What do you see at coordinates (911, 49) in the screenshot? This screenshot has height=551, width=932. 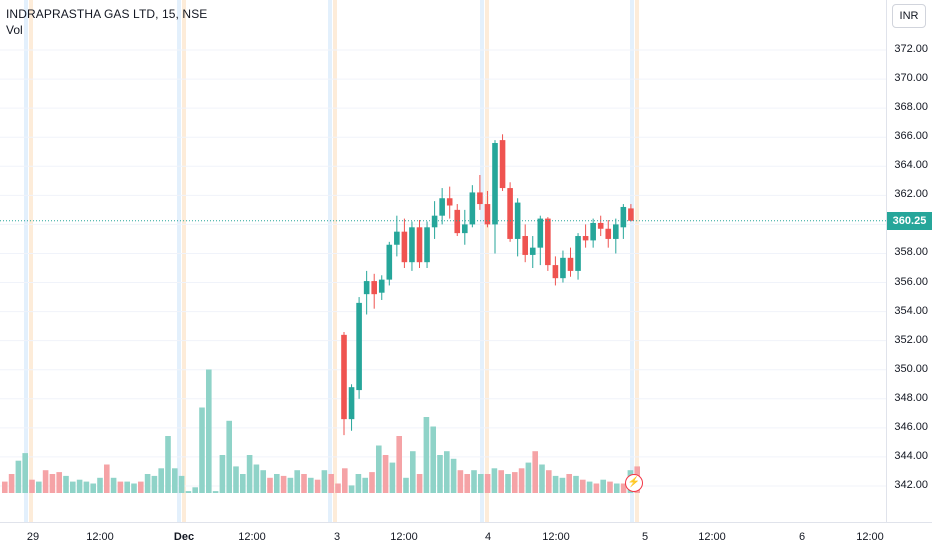 I see `price-tick-label: 372.00` at bounding box center [911, 49].